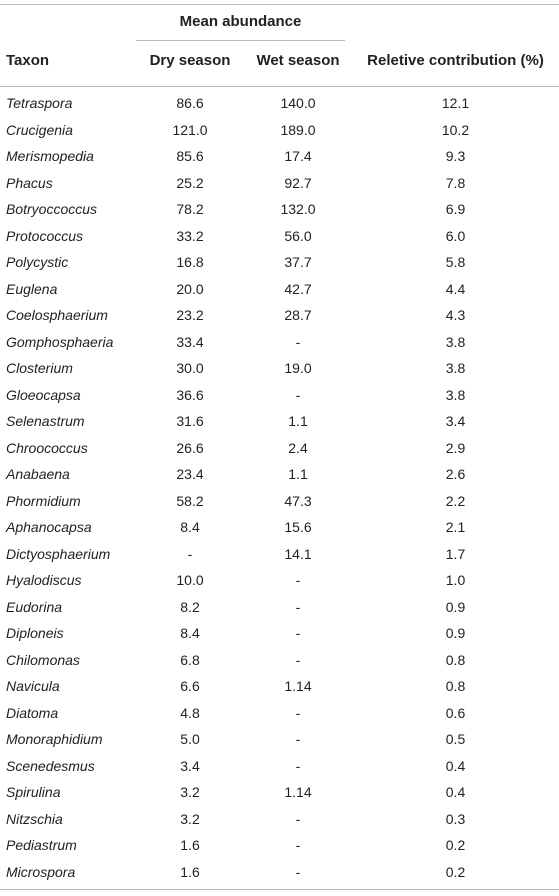 This screenshot has height=896, width=559. I want to click on table-row: Phormidium 58.2 47.3 2.2, so click(279, 501).